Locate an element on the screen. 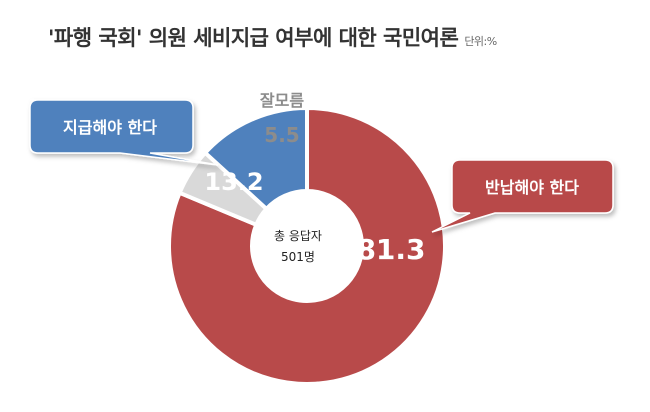 This screenshot has width=650, height=412. center-hole is located at coordinates (307, 246).